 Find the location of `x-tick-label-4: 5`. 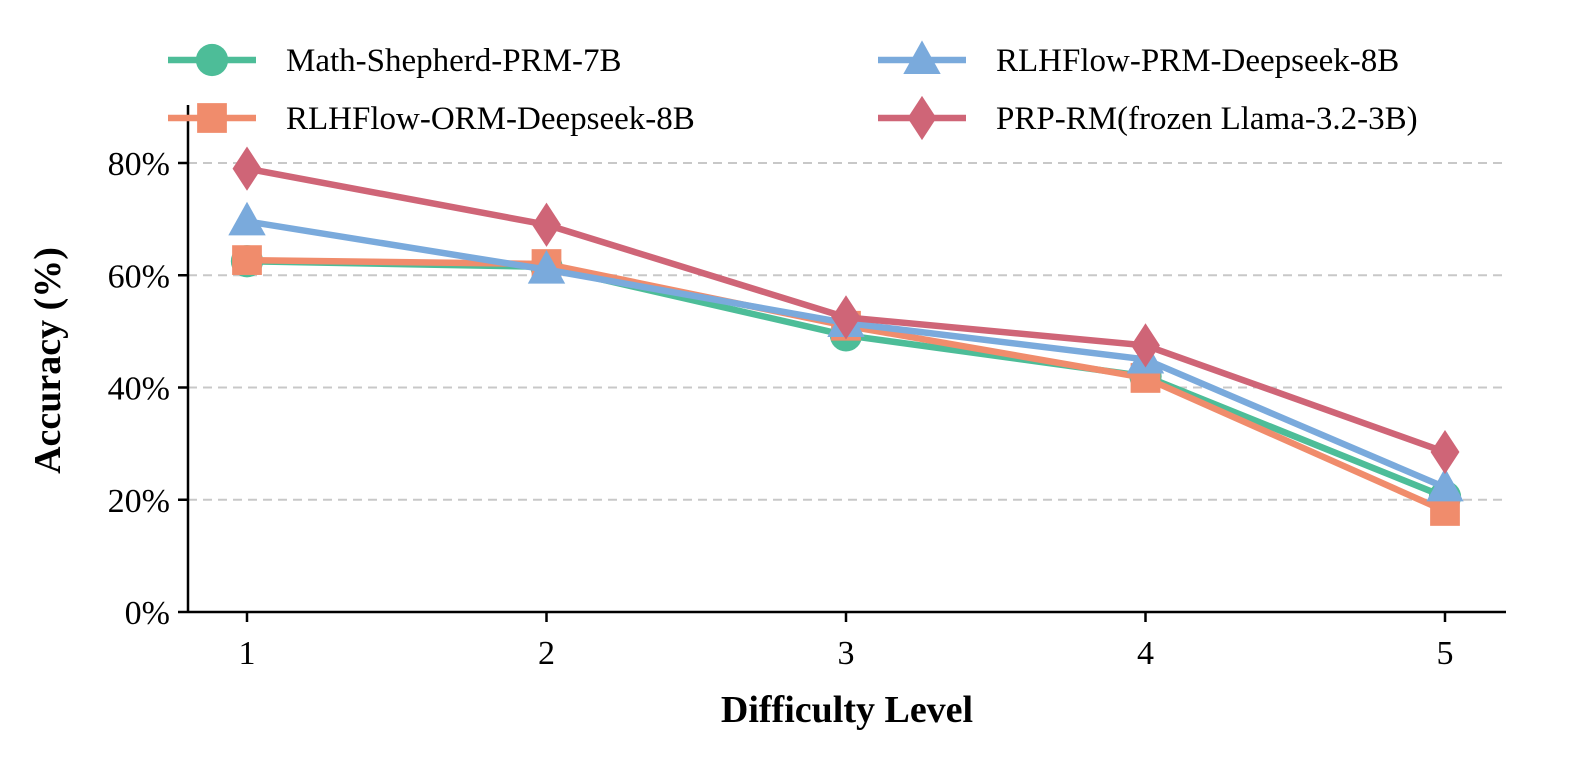

x-tick-label-4: 5 is located at coordinates (1445, 653).